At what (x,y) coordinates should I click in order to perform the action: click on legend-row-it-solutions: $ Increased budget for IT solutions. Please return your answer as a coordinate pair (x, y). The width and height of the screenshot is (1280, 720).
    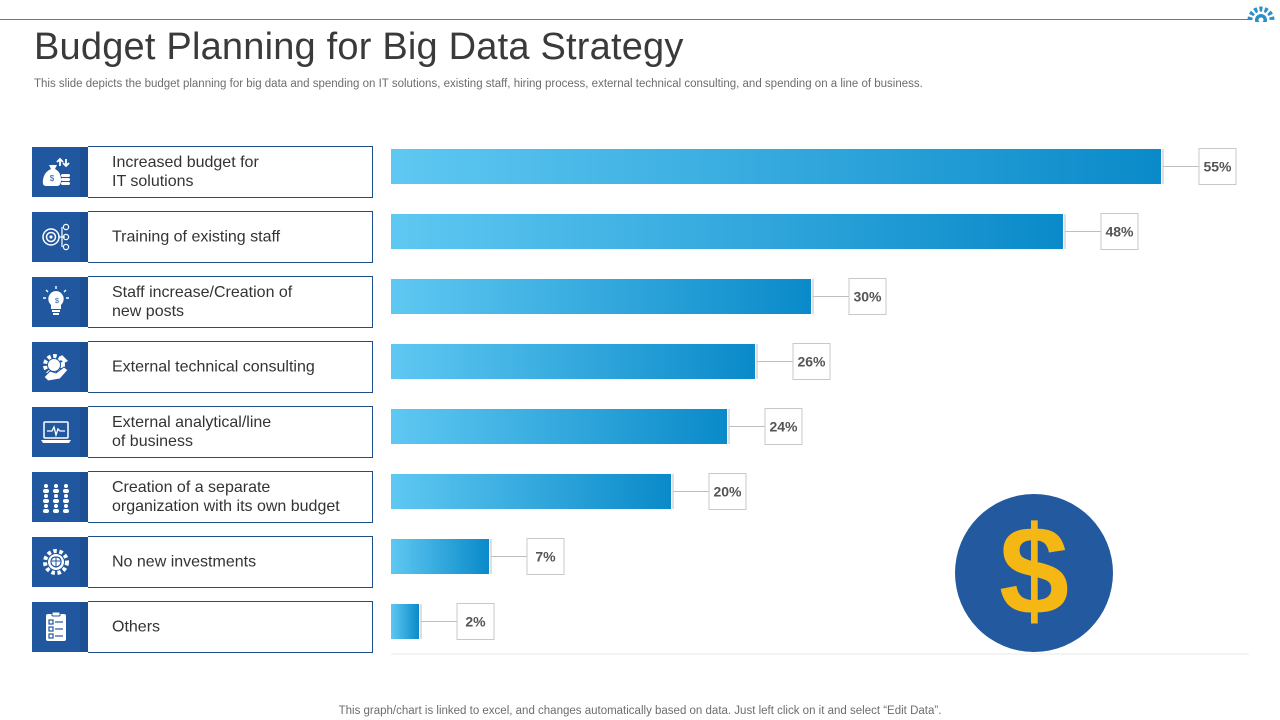
    Looking at the image, I should click on (202, 172).